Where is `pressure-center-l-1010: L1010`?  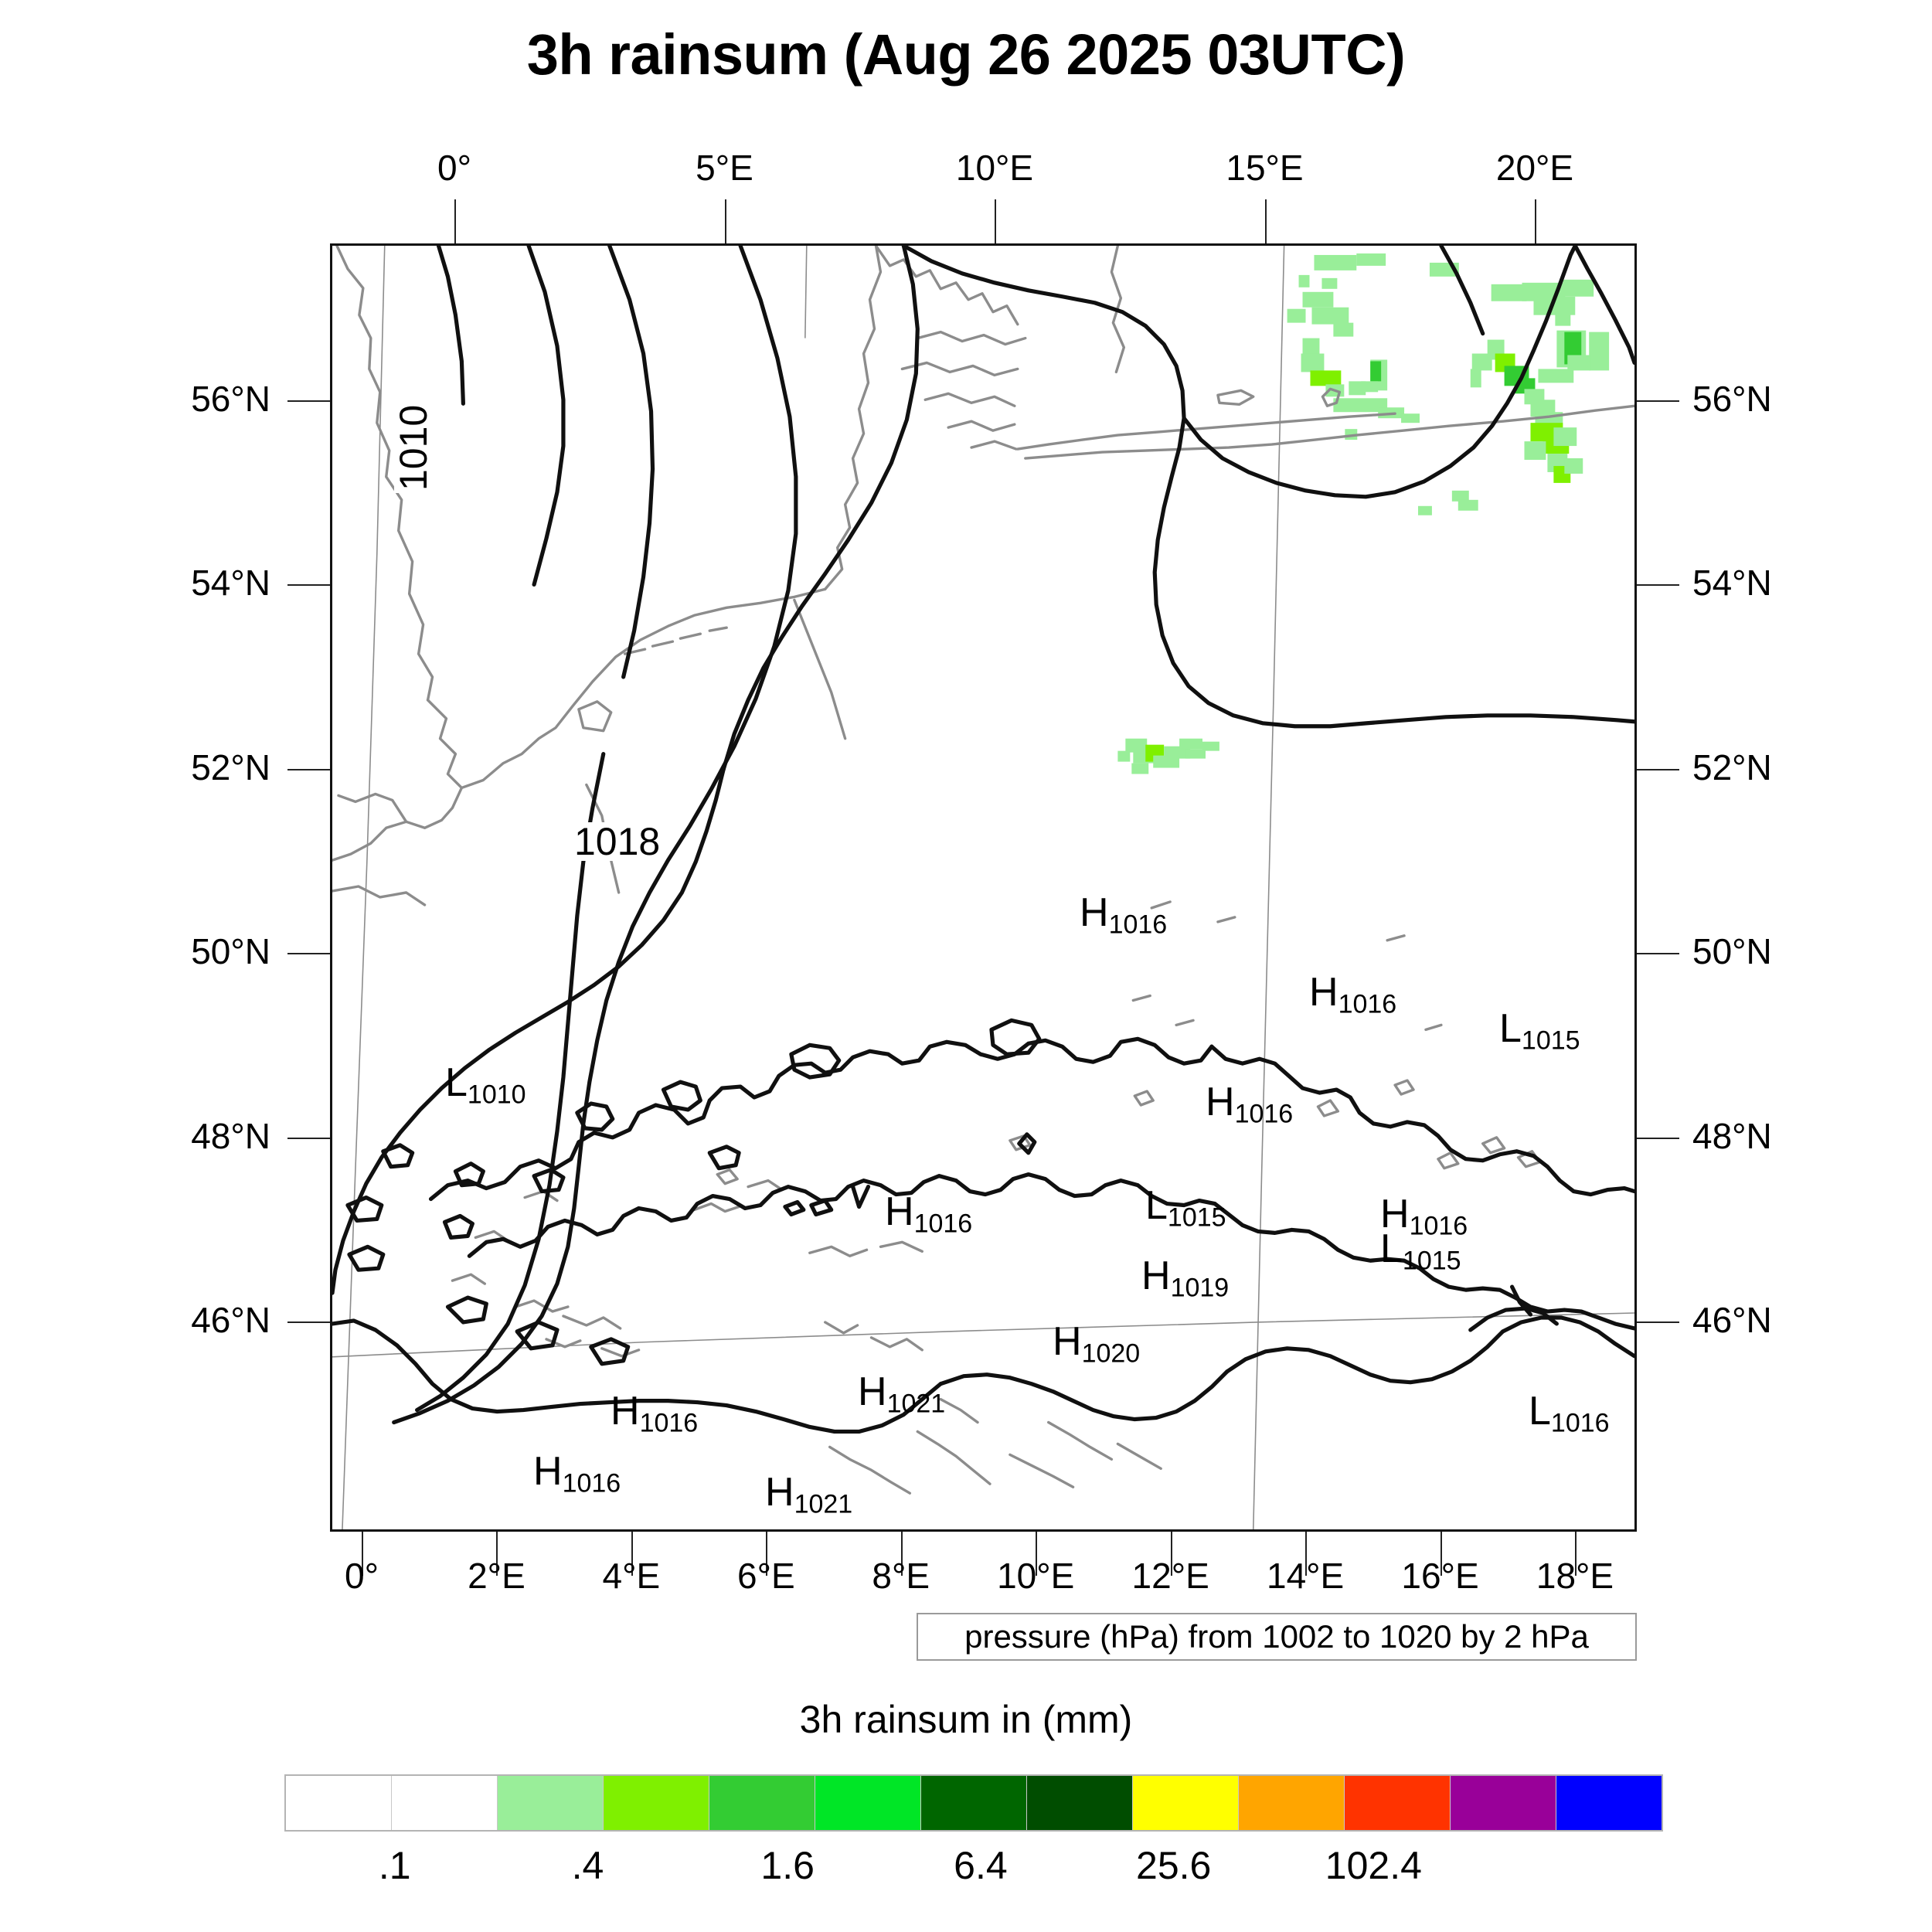
pressure-center-l-1010: L1010 is located at coordinates (485, 1085).